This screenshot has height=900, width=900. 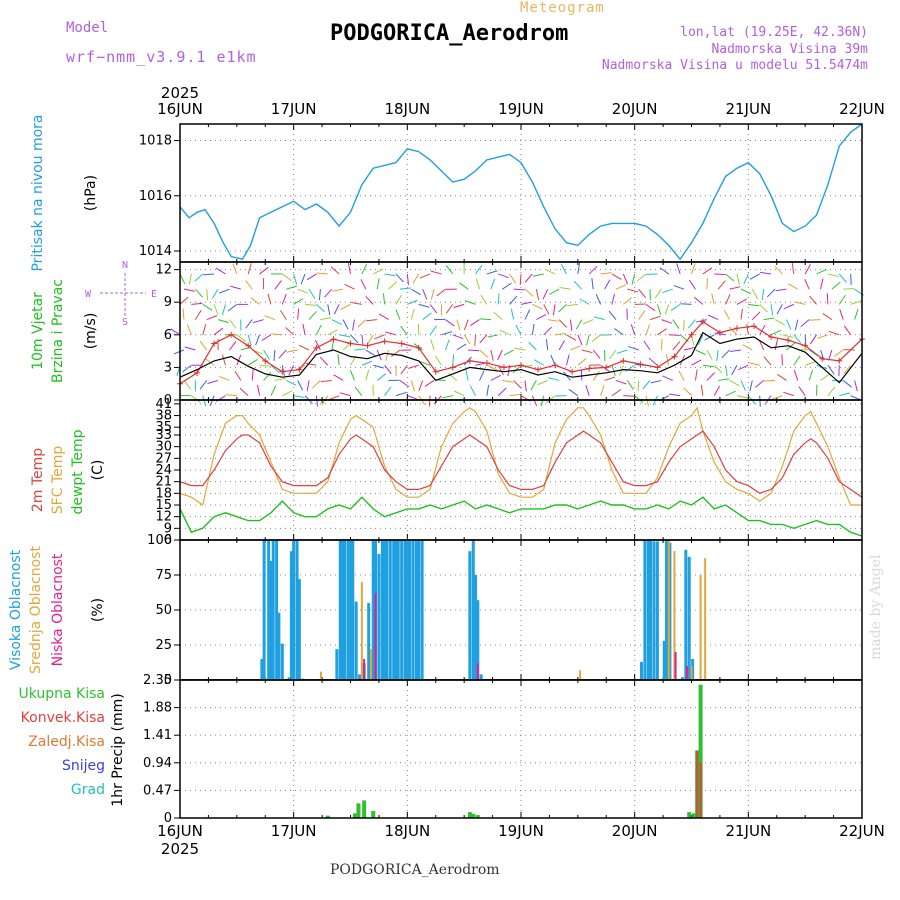 What do you see at coordinates (862, 831) in the screenshot?
I see `date-label-bottom: 22JUN` at bounding box center [862, 831].